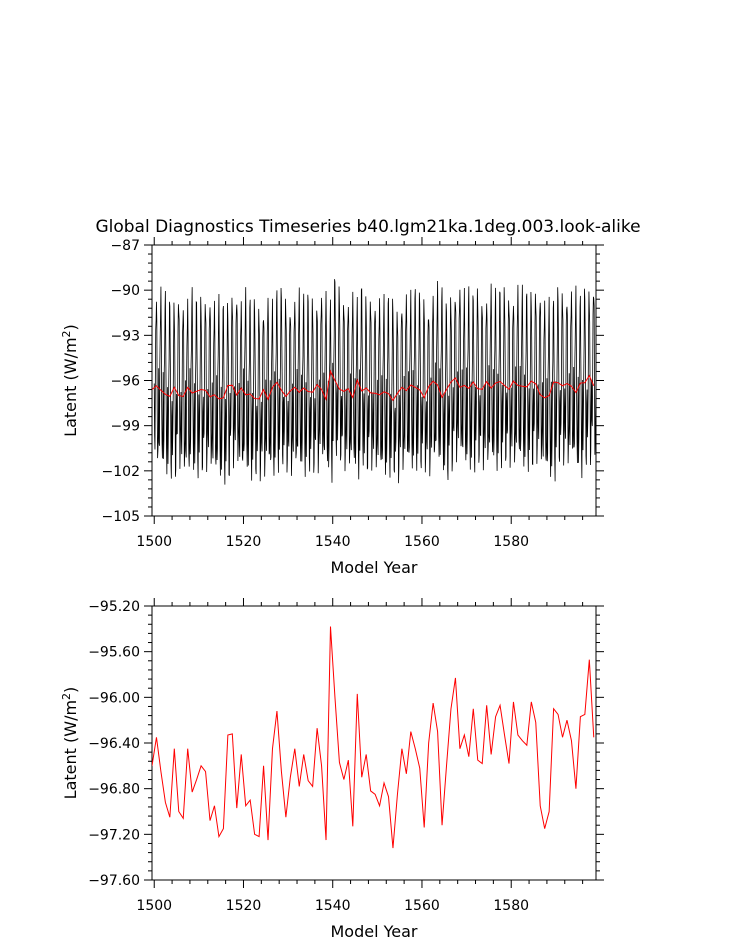 The height and width of the screenshot is (945, 733). What do you see at coordinates (125, 382) in the screenshot?
I see `top-y-tick-label: −96` at bounding box center [125, 382].